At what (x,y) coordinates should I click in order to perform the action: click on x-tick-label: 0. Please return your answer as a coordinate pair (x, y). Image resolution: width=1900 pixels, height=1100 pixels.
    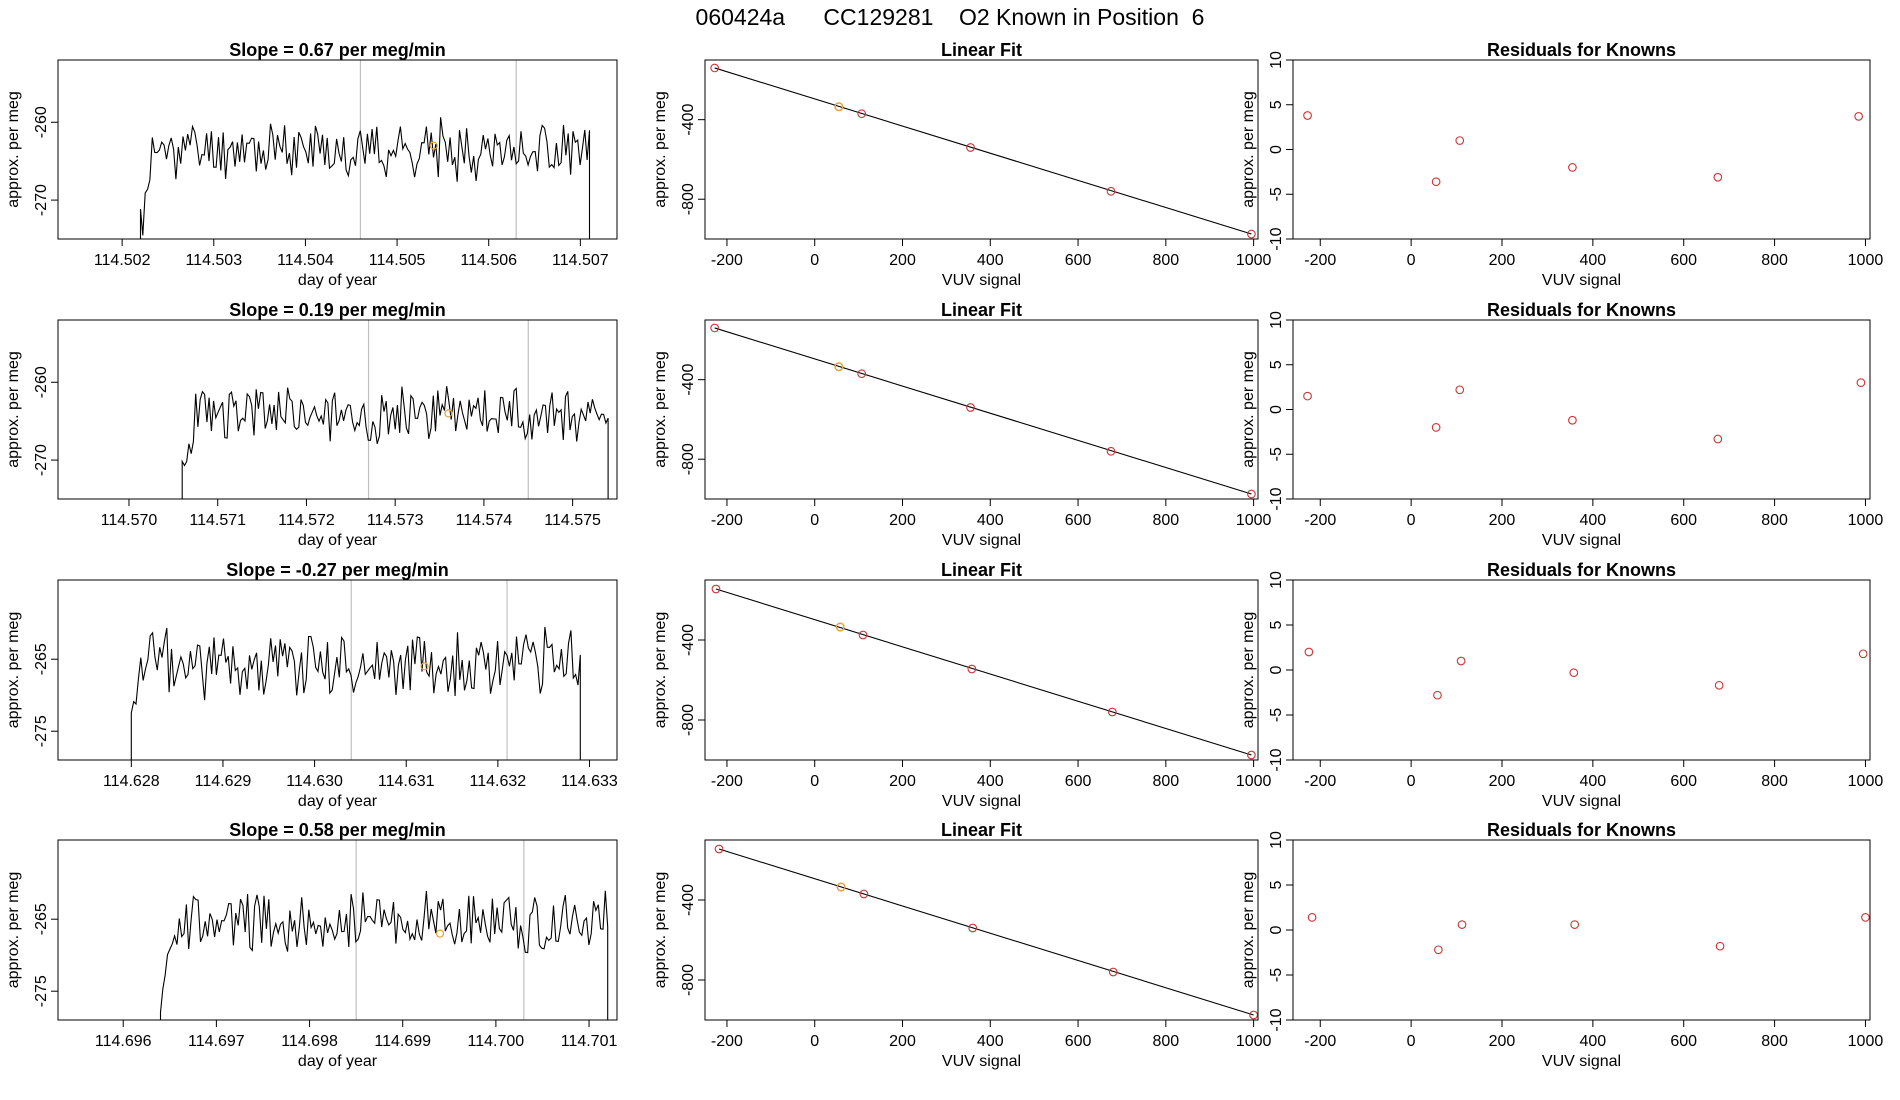
    Looking at the image, I should click on (814, 260).